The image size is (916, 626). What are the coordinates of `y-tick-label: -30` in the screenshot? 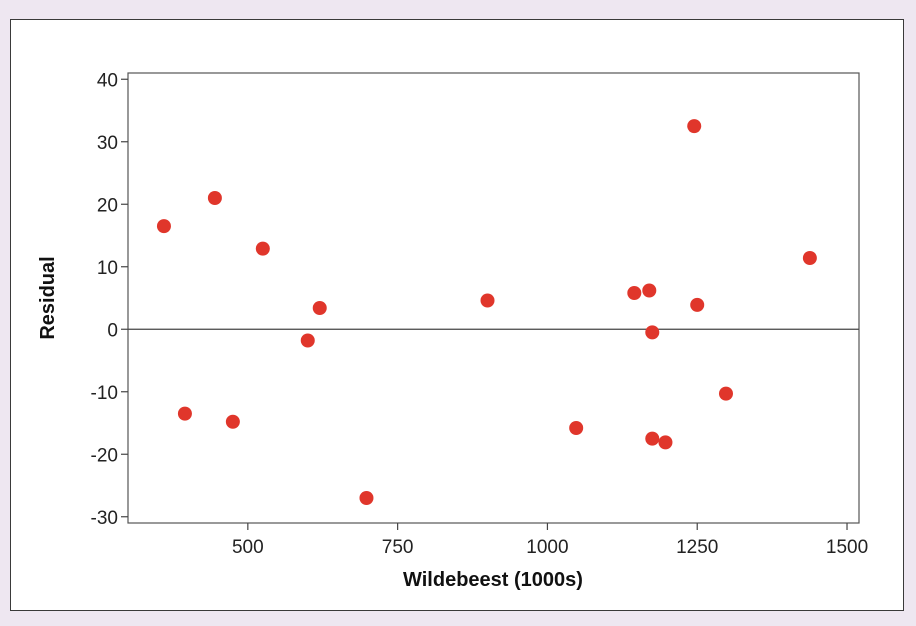 It's located at (104, 518).